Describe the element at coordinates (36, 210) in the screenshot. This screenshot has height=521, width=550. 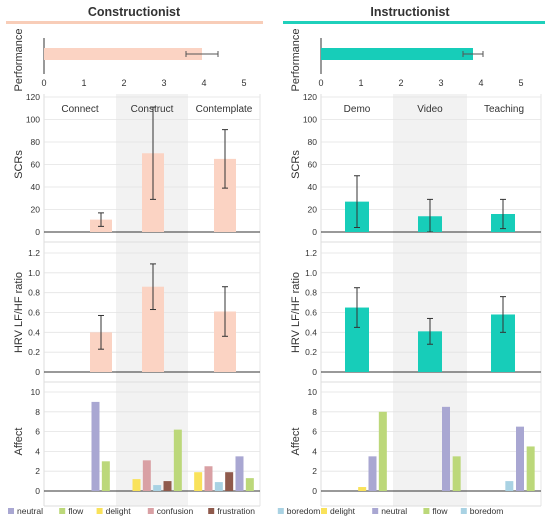
I see `scrs-tick-label: 20` at that location.